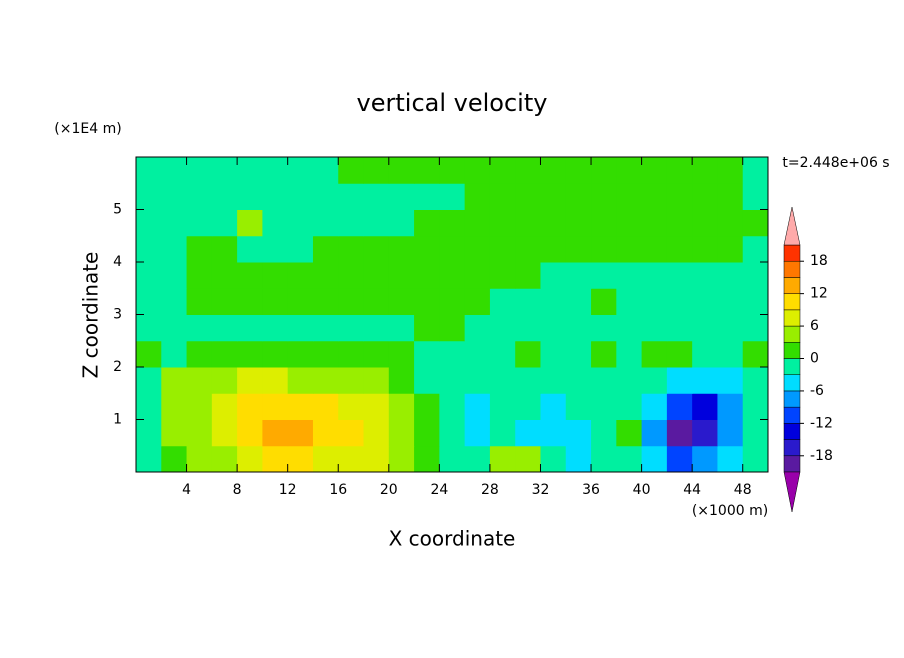 The image size is (904, 658). I want to click on colorbar-label: 12, so click(819, 294).